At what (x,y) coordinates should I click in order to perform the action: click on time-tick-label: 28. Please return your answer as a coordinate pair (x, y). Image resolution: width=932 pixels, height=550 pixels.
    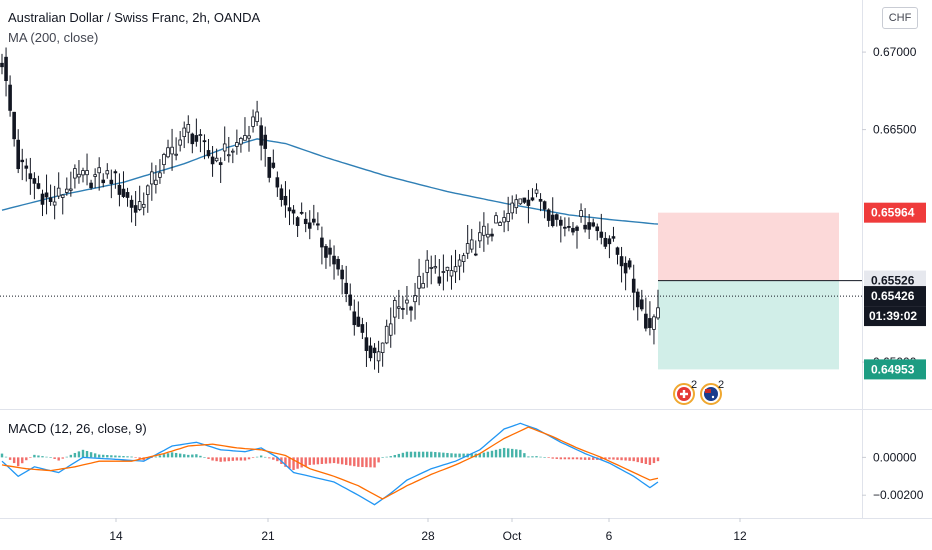
    Looking at the image, I should click on (428, 536).